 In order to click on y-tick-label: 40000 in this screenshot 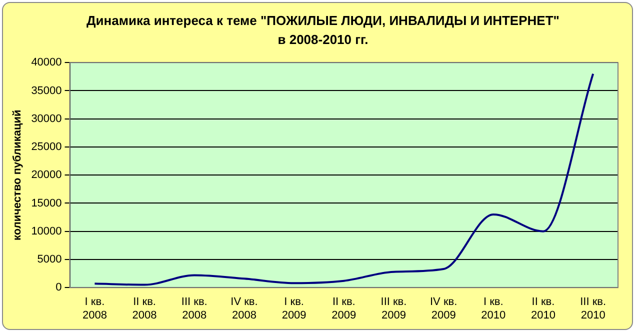, I will do `click(46, 62)`.